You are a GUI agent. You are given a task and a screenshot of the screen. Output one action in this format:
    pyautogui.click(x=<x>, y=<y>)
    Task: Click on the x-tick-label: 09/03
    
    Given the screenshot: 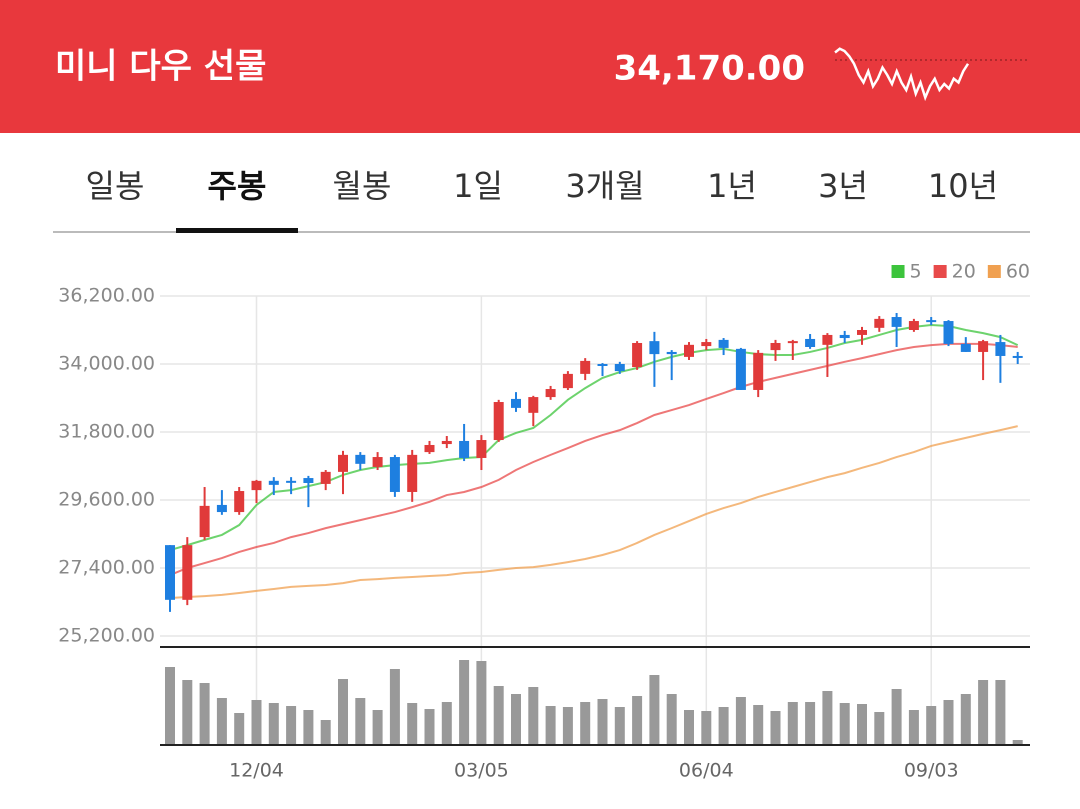 What is the action you would take?
    pyautogui.click(x=931, y=771)
    